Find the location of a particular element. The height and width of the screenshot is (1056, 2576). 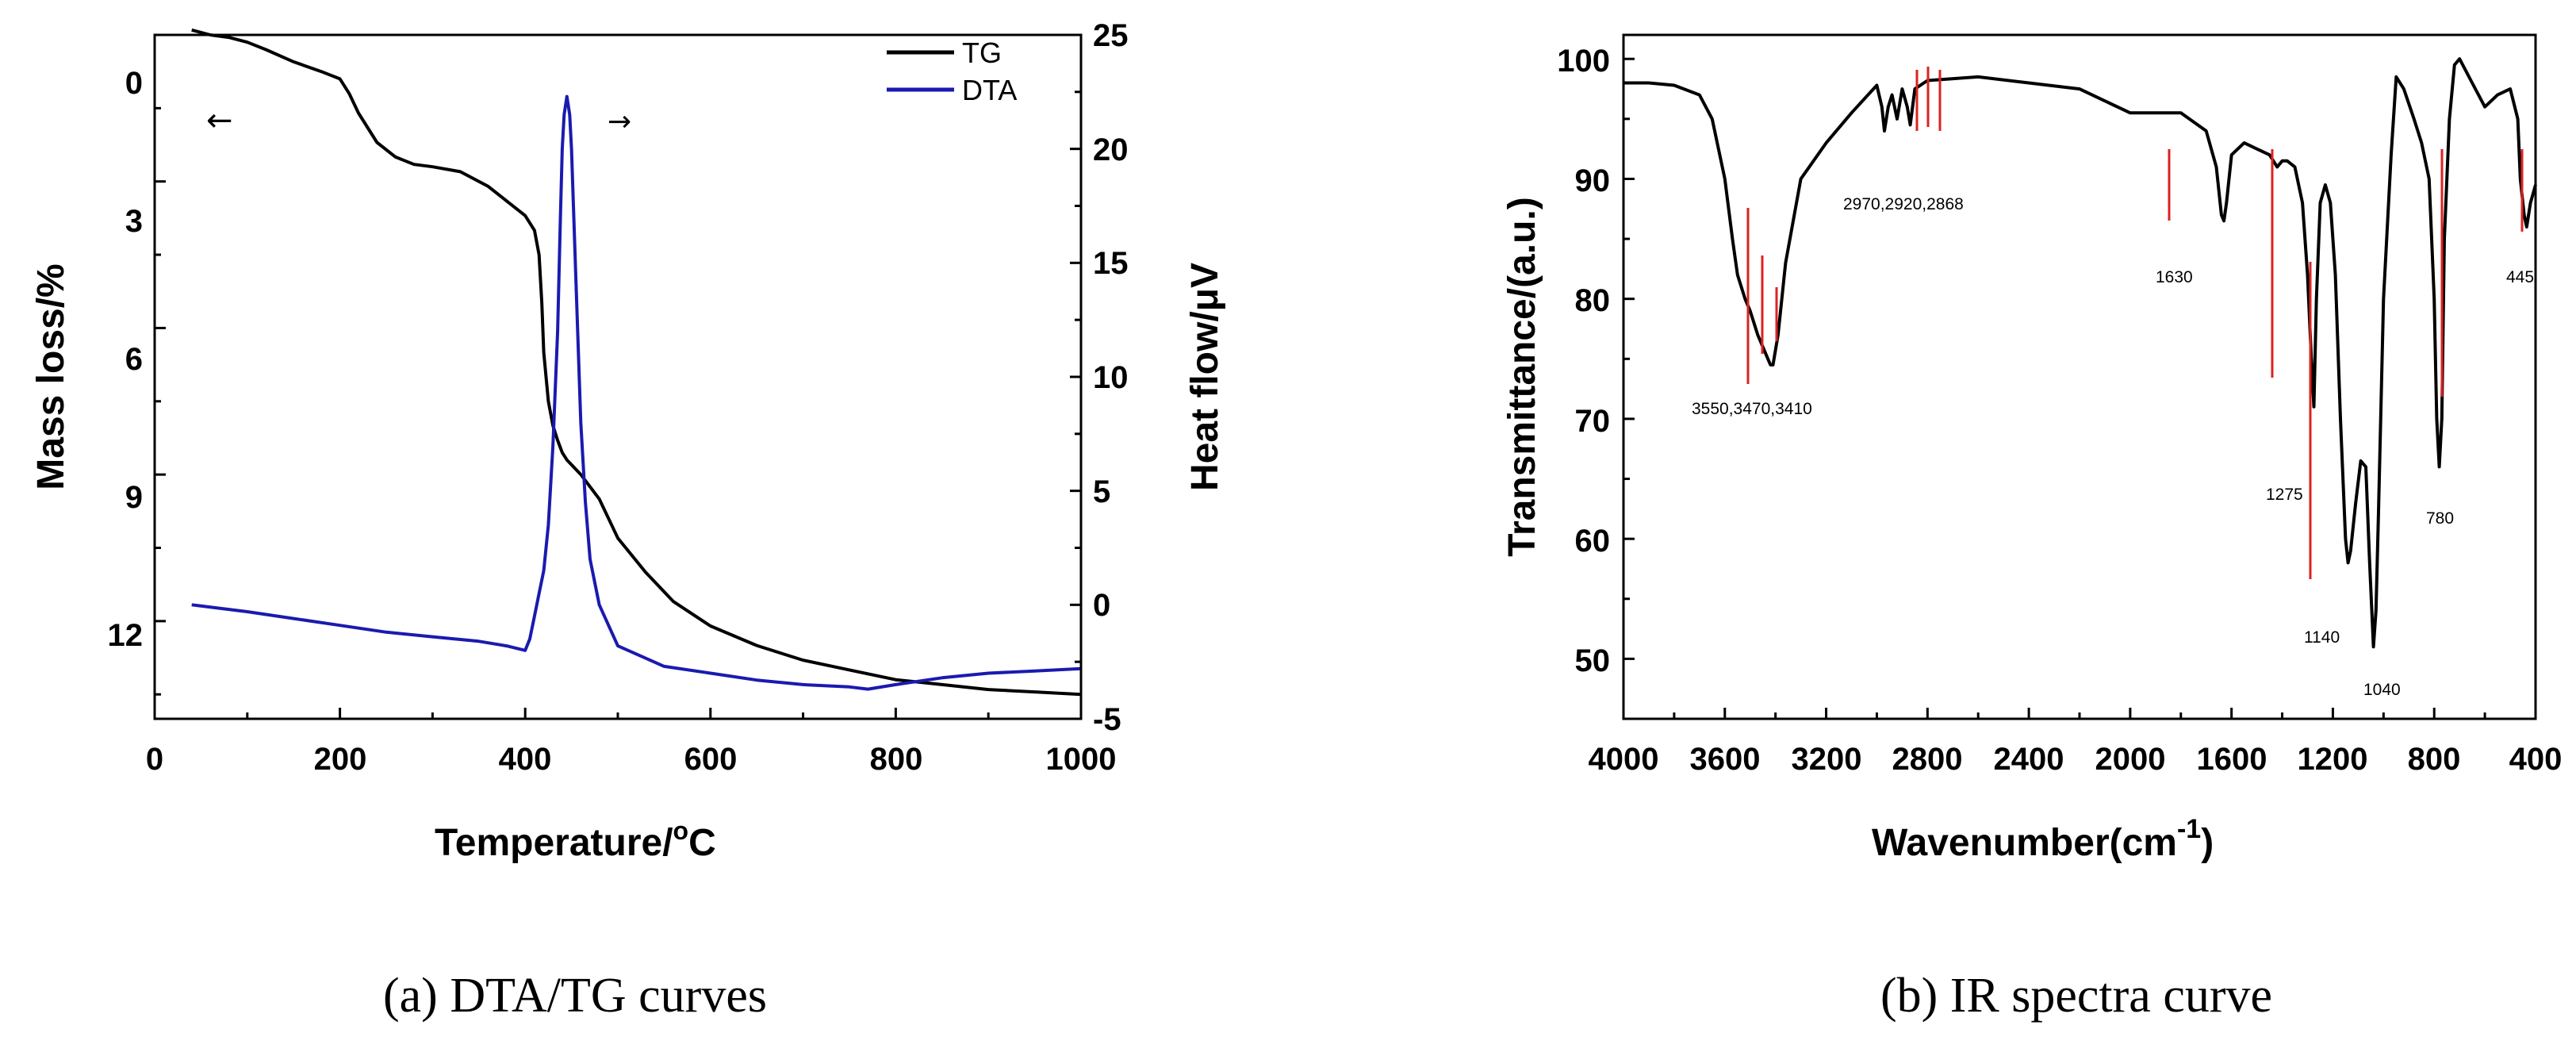

chart-b-y-tick: 60 is located at coordinates (1593, 541).